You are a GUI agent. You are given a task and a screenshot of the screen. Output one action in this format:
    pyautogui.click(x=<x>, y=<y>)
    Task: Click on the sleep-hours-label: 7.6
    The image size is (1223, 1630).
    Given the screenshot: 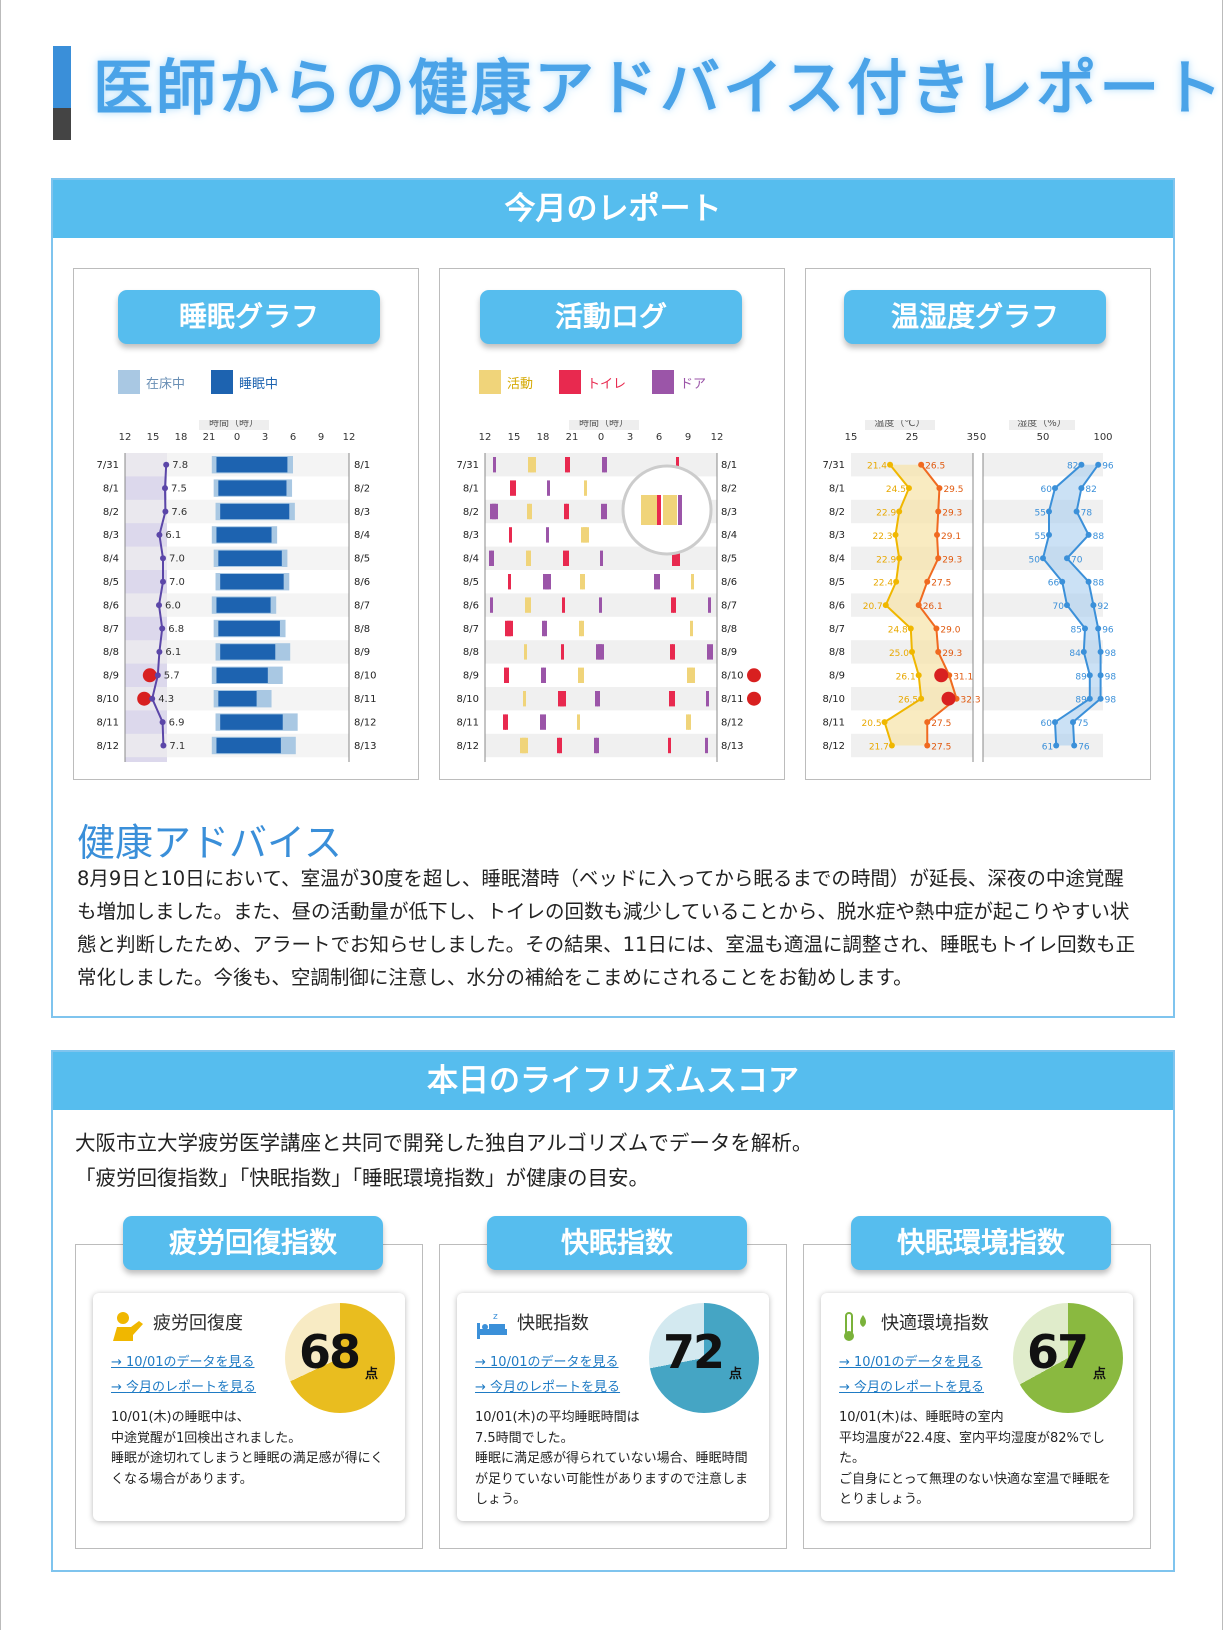 What is the action you would take?
    pyautogui.click(x=179, y=512)
    